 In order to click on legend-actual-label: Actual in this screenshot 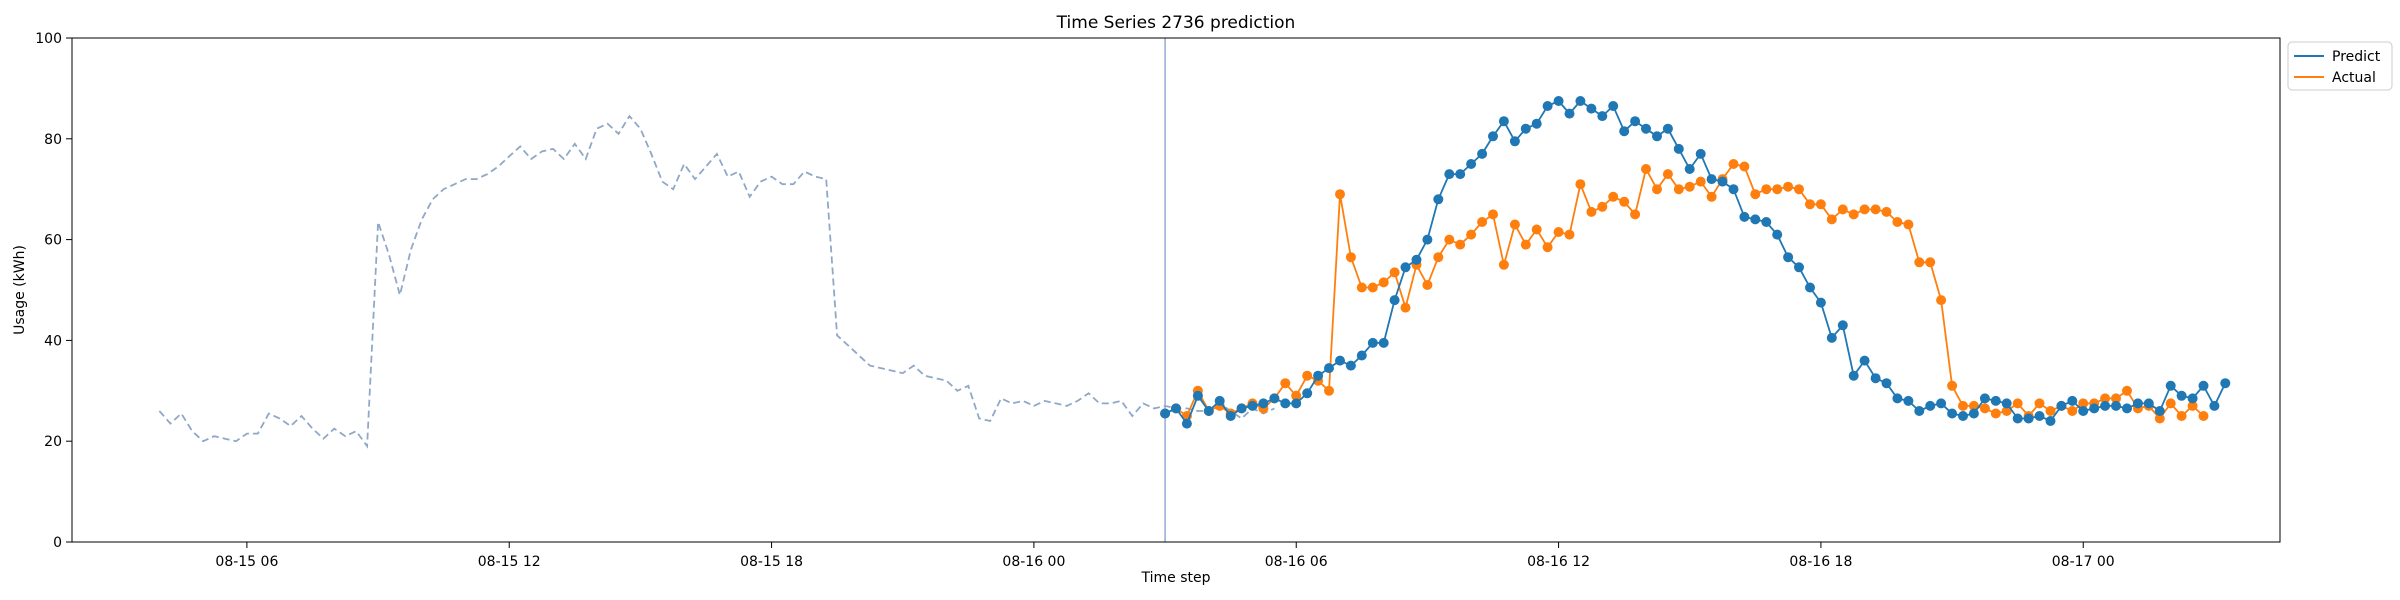, I will do `click(2354, 78)`.